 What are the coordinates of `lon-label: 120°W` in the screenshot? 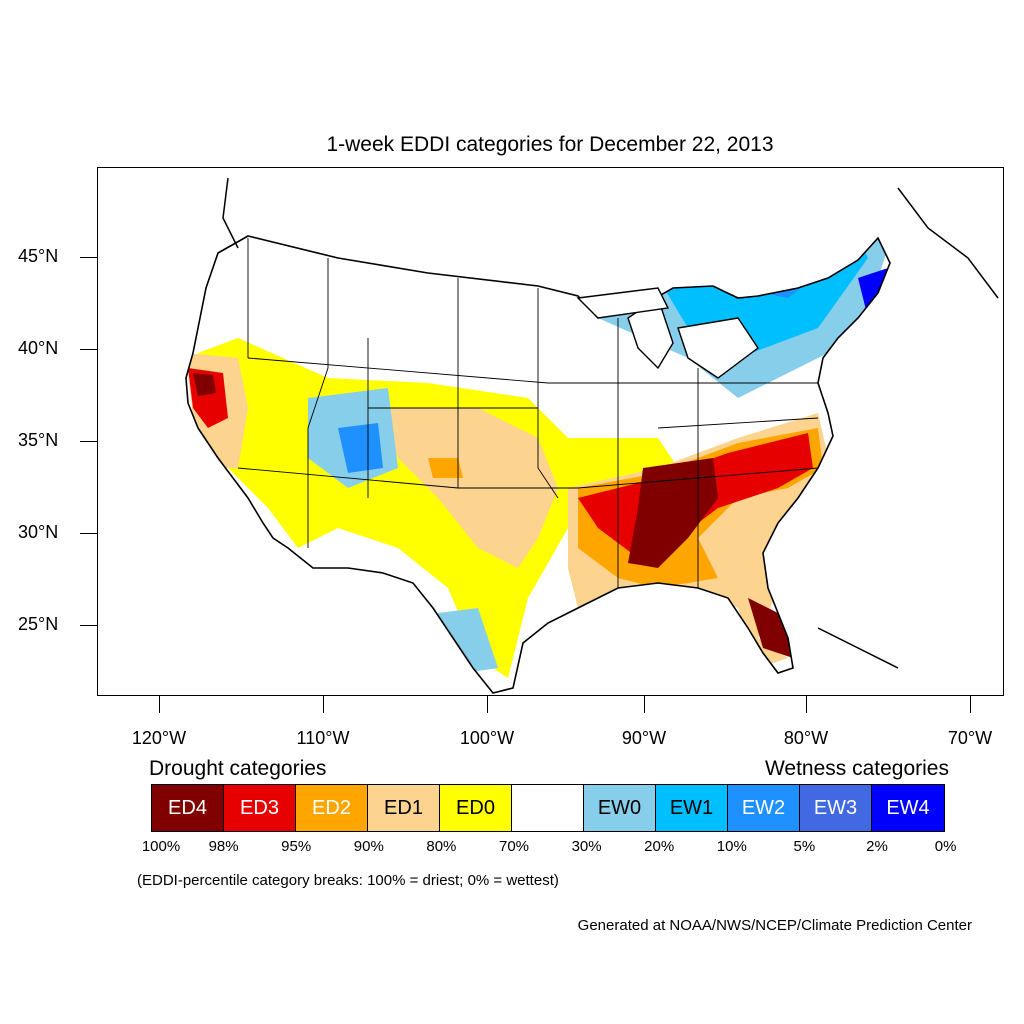 It's located at (159, 738).